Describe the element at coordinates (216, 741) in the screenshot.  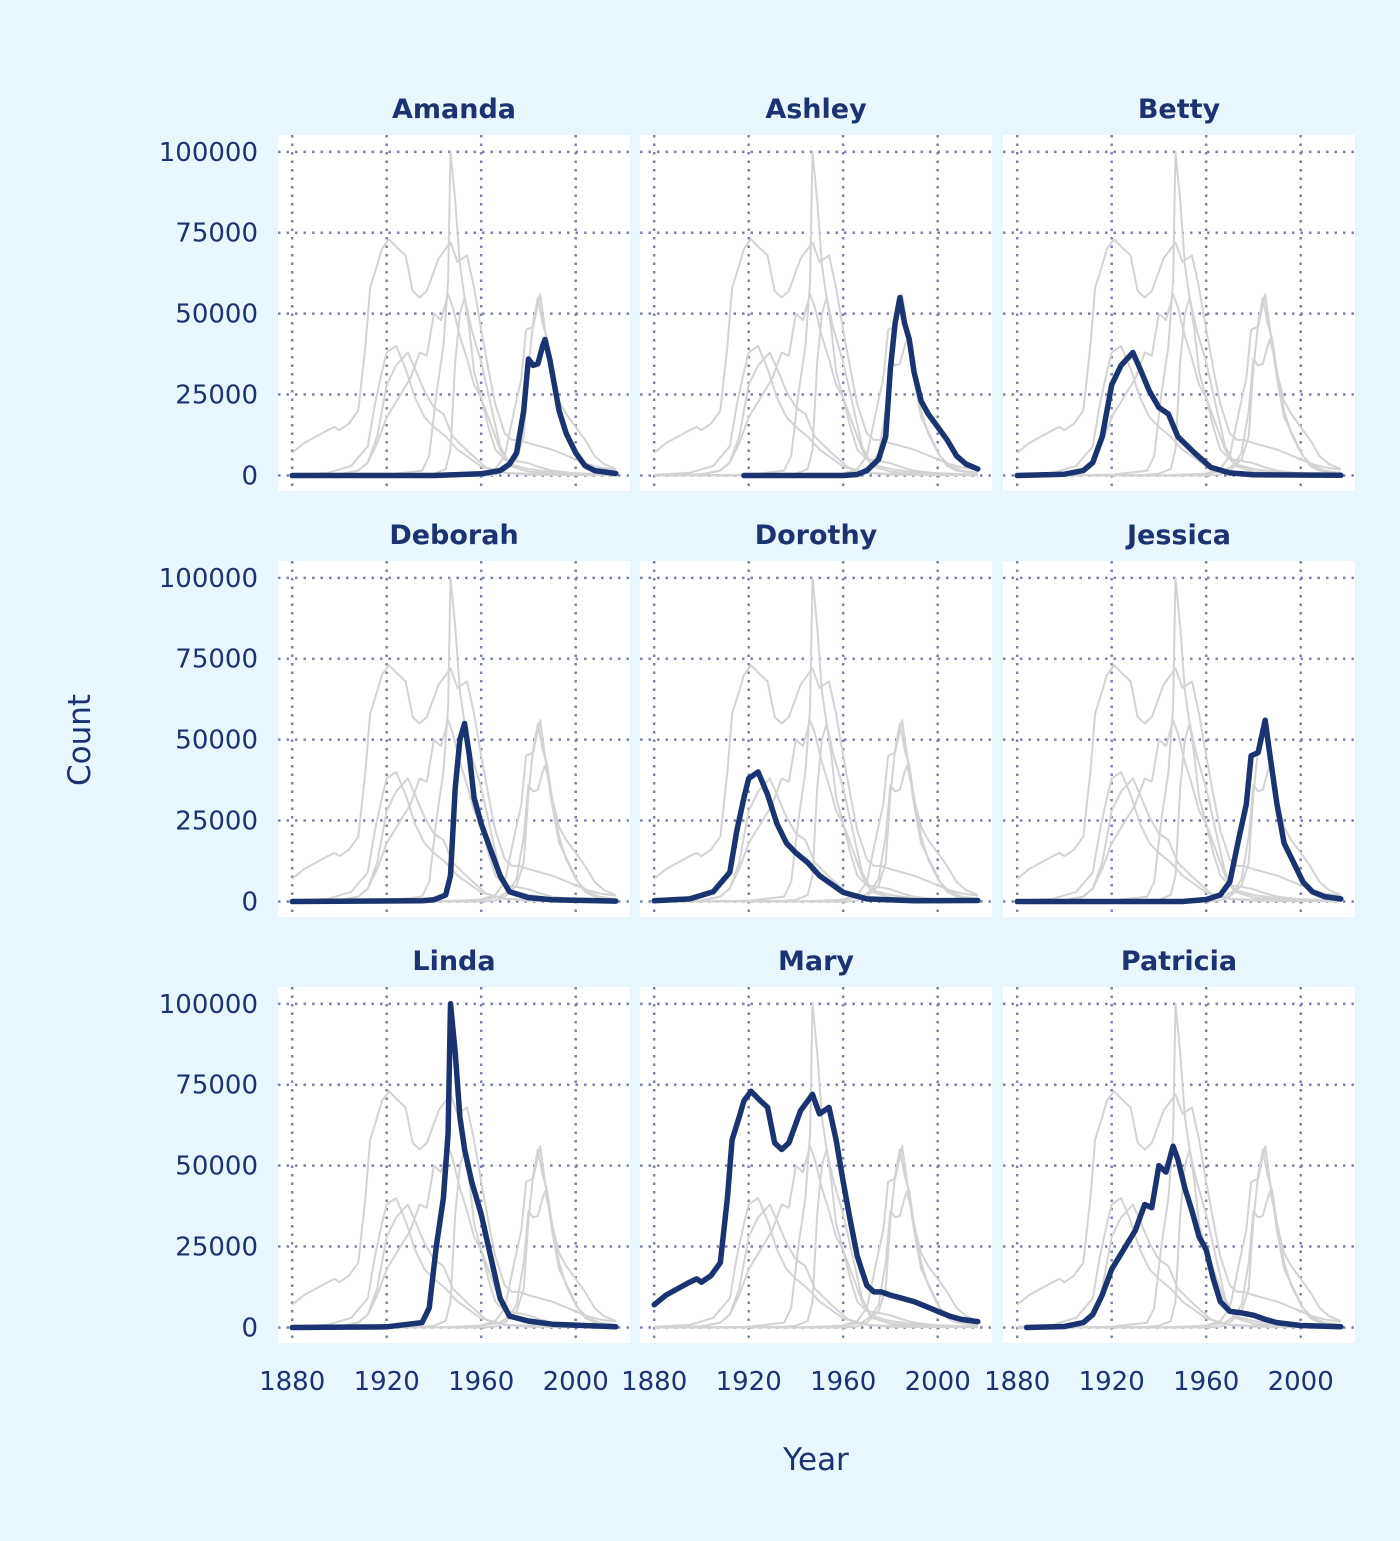
I see `panel-deborah-y-tick-label-50000: 50000` at that location.